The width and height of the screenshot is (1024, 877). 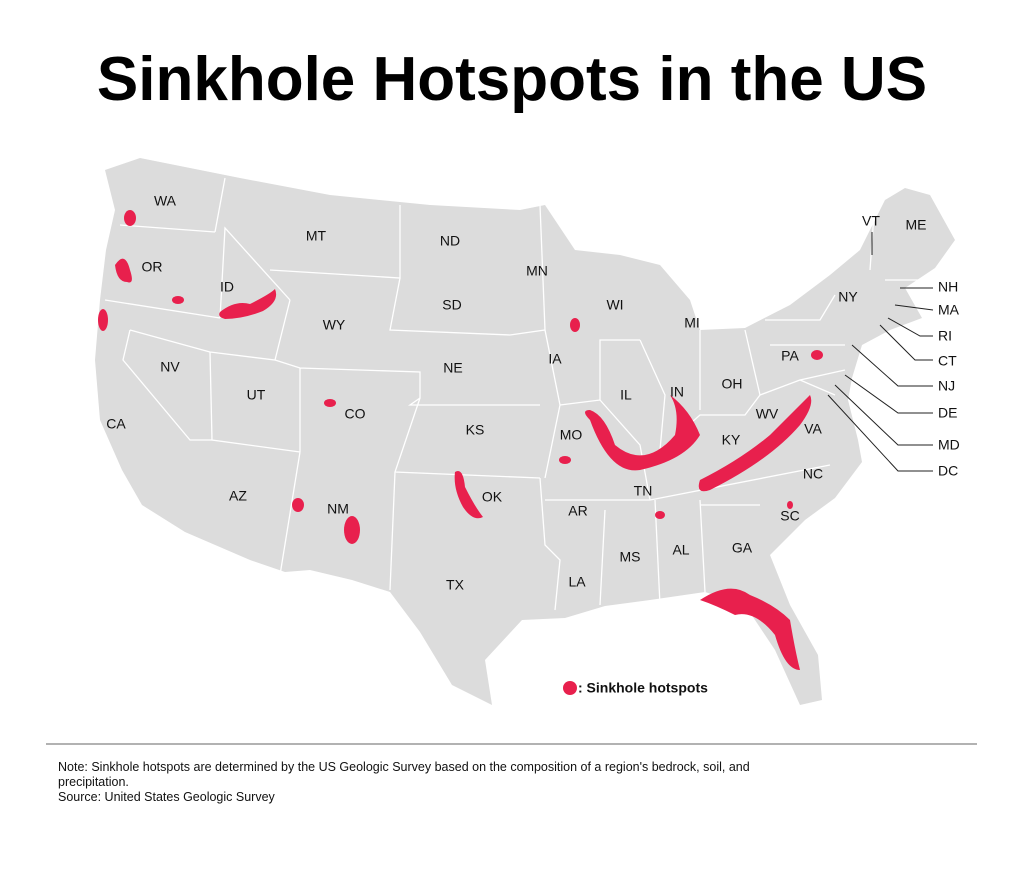 What do you see at coordinates (643, 688) in the screenshot?
I see `legend-label: : Sinkhole hotspots` at bounding box center [643, 688].